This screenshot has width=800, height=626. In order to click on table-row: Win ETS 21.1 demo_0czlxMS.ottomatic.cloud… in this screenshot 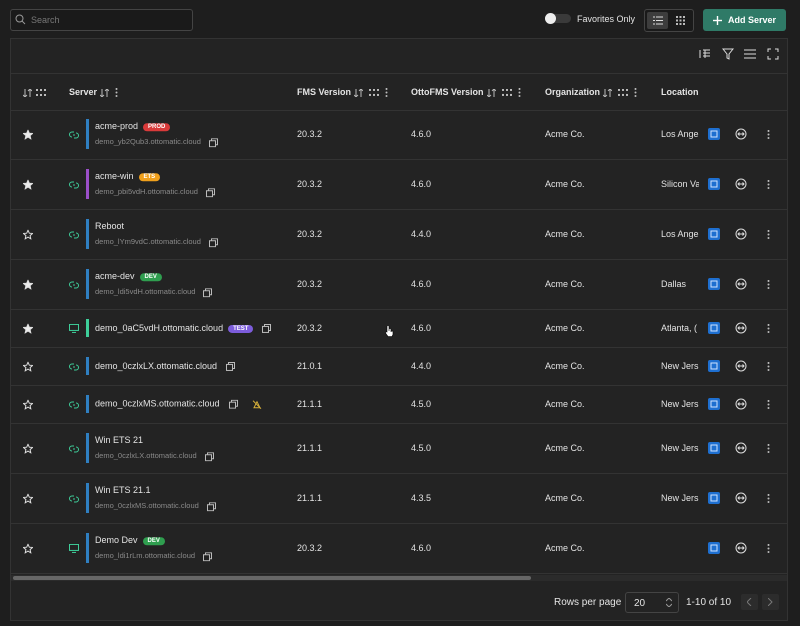, I will do `click(399, 498)`.